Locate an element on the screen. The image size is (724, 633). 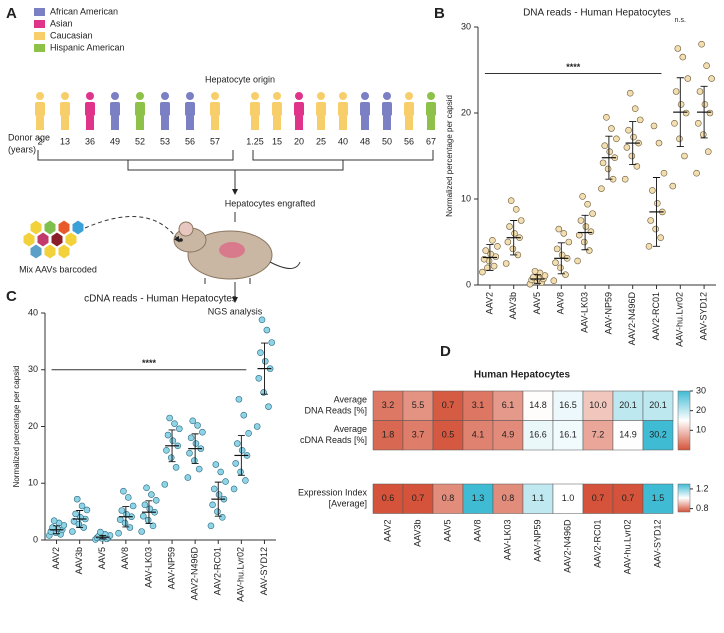
row-label: cDNA Reads [%] is located at coordinates (333, 440).